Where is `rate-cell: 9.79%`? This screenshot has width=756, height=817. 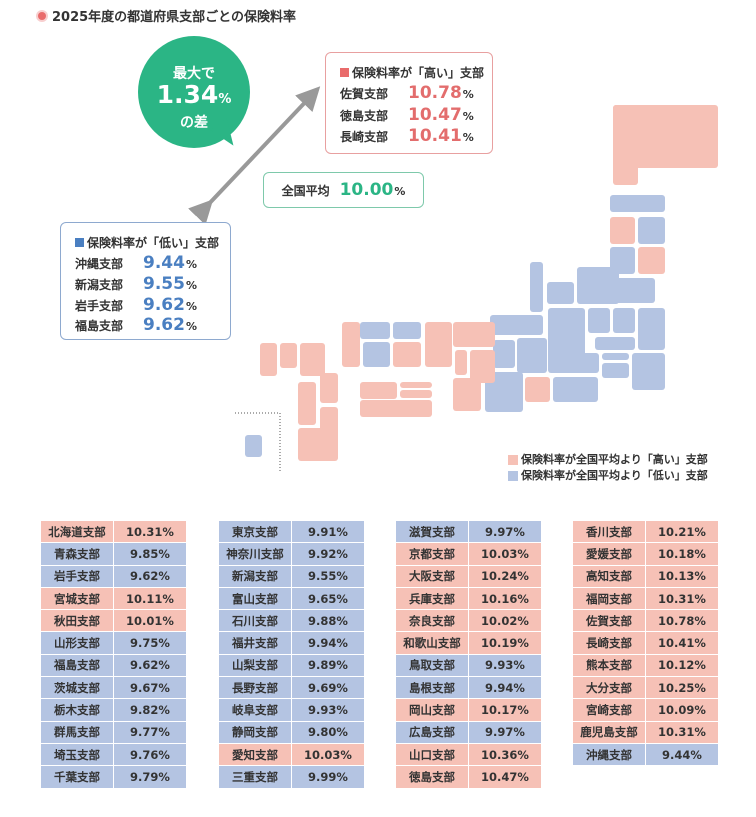 rate-cell: 9.79% is located at coordinates (150, 777).